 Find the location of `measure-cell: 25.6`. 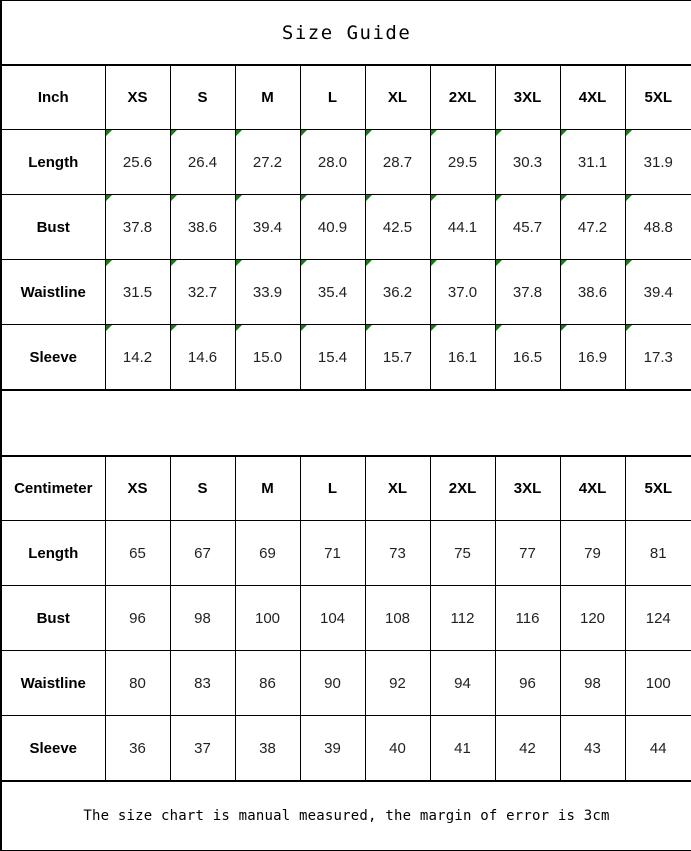

measure-cell: 25.6 is located at coordinates (137, 162).